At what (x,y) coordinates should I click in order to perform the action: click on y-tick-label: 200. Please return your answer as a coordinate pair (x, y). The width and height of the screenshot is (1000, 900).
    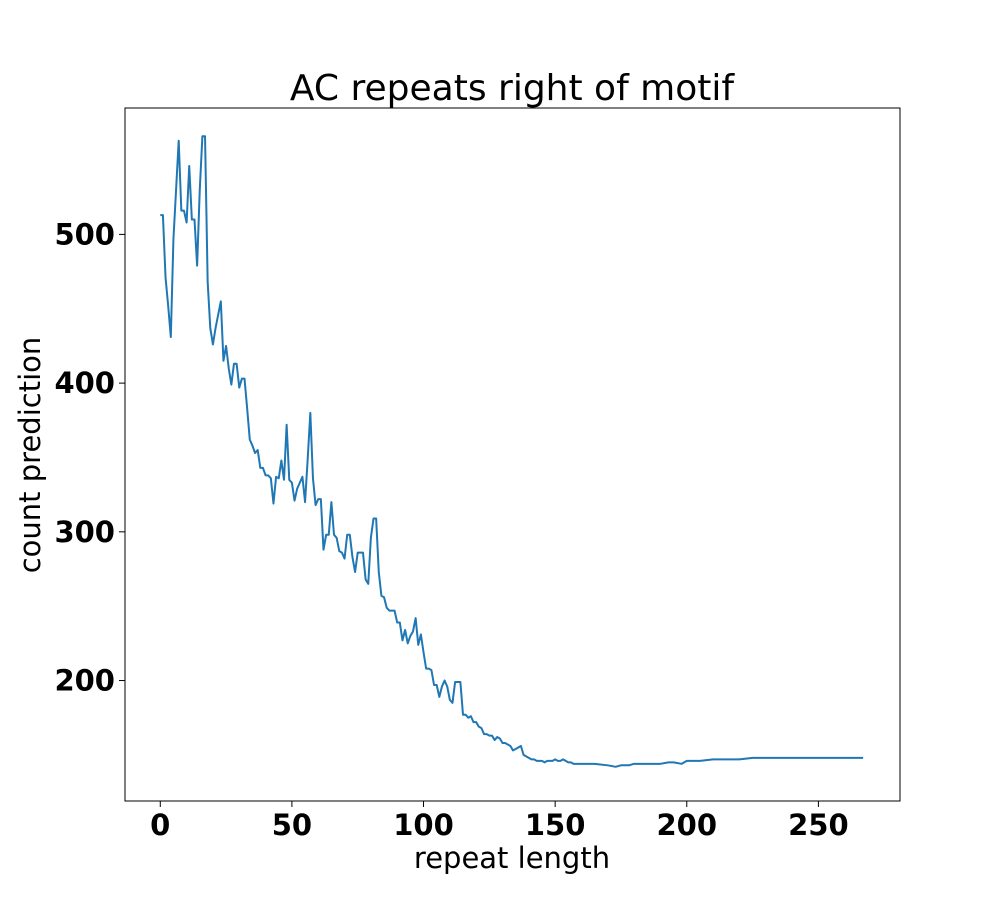
    Looking at the image, I should click on (84, 681).